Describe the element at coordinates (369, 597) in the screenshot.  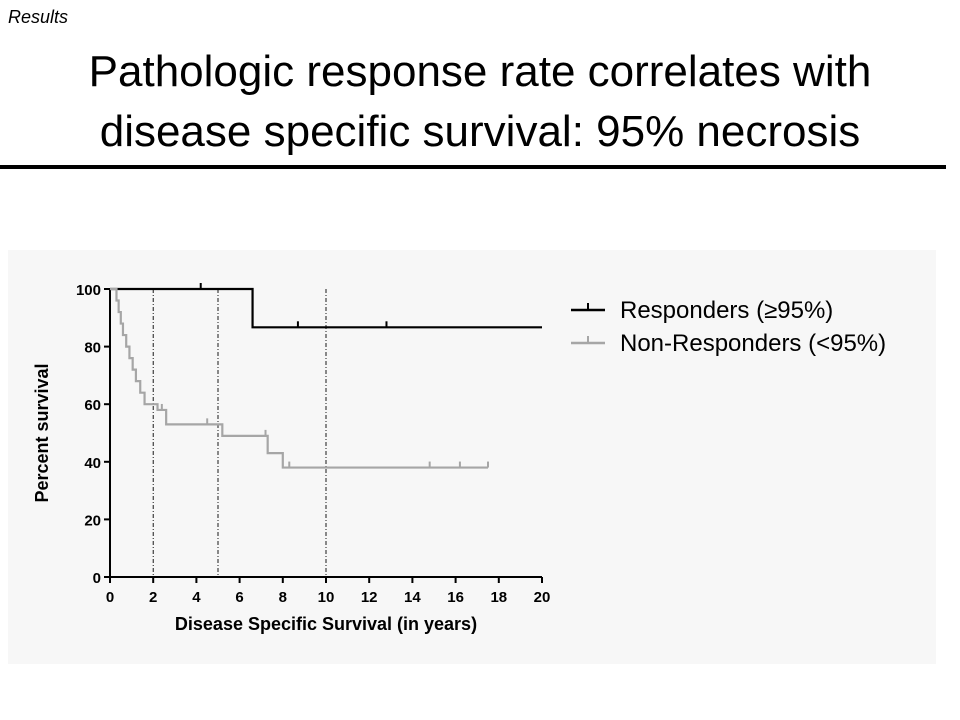
I see `x-tick-label: 12` at that location.